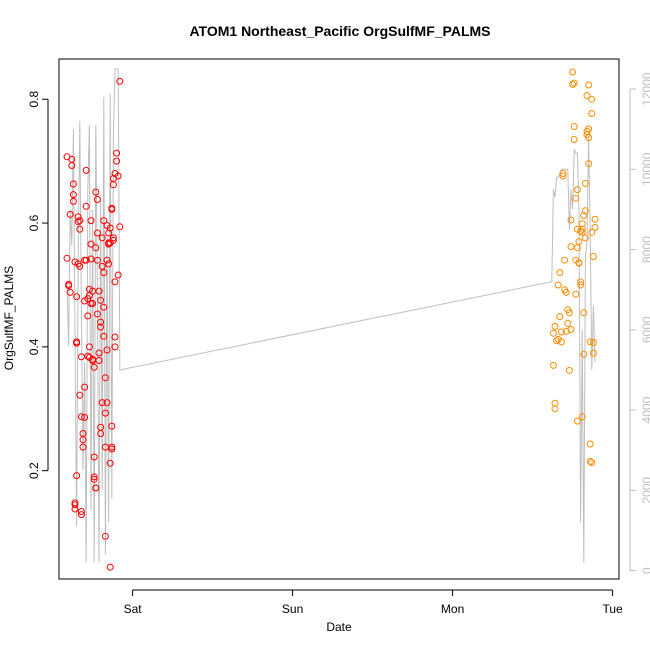 The height and width of the screenshot is (650, 650). Describe the element at coordinates (645, 409) in the screenshot. I see `y2-tick-label: 4000` at that location.